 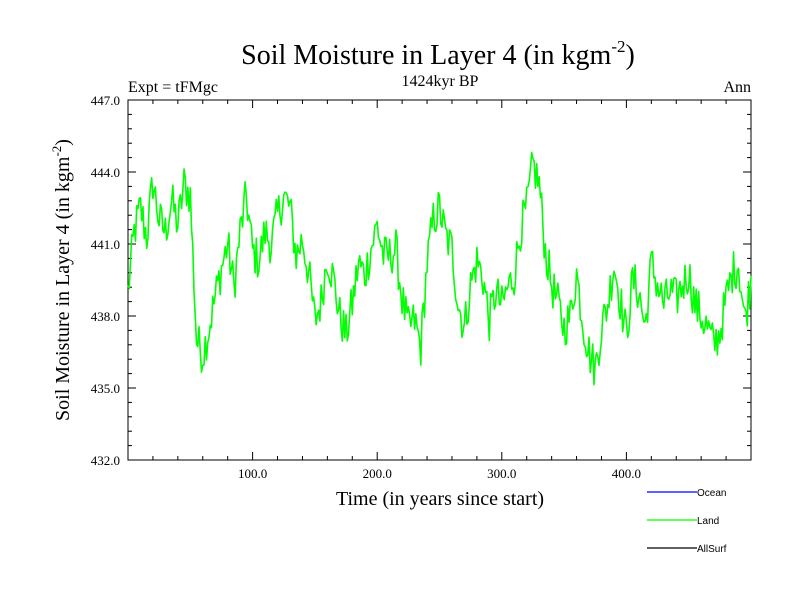 I want to click on y-tick-label: 441.0, so click(x=105, y=244).